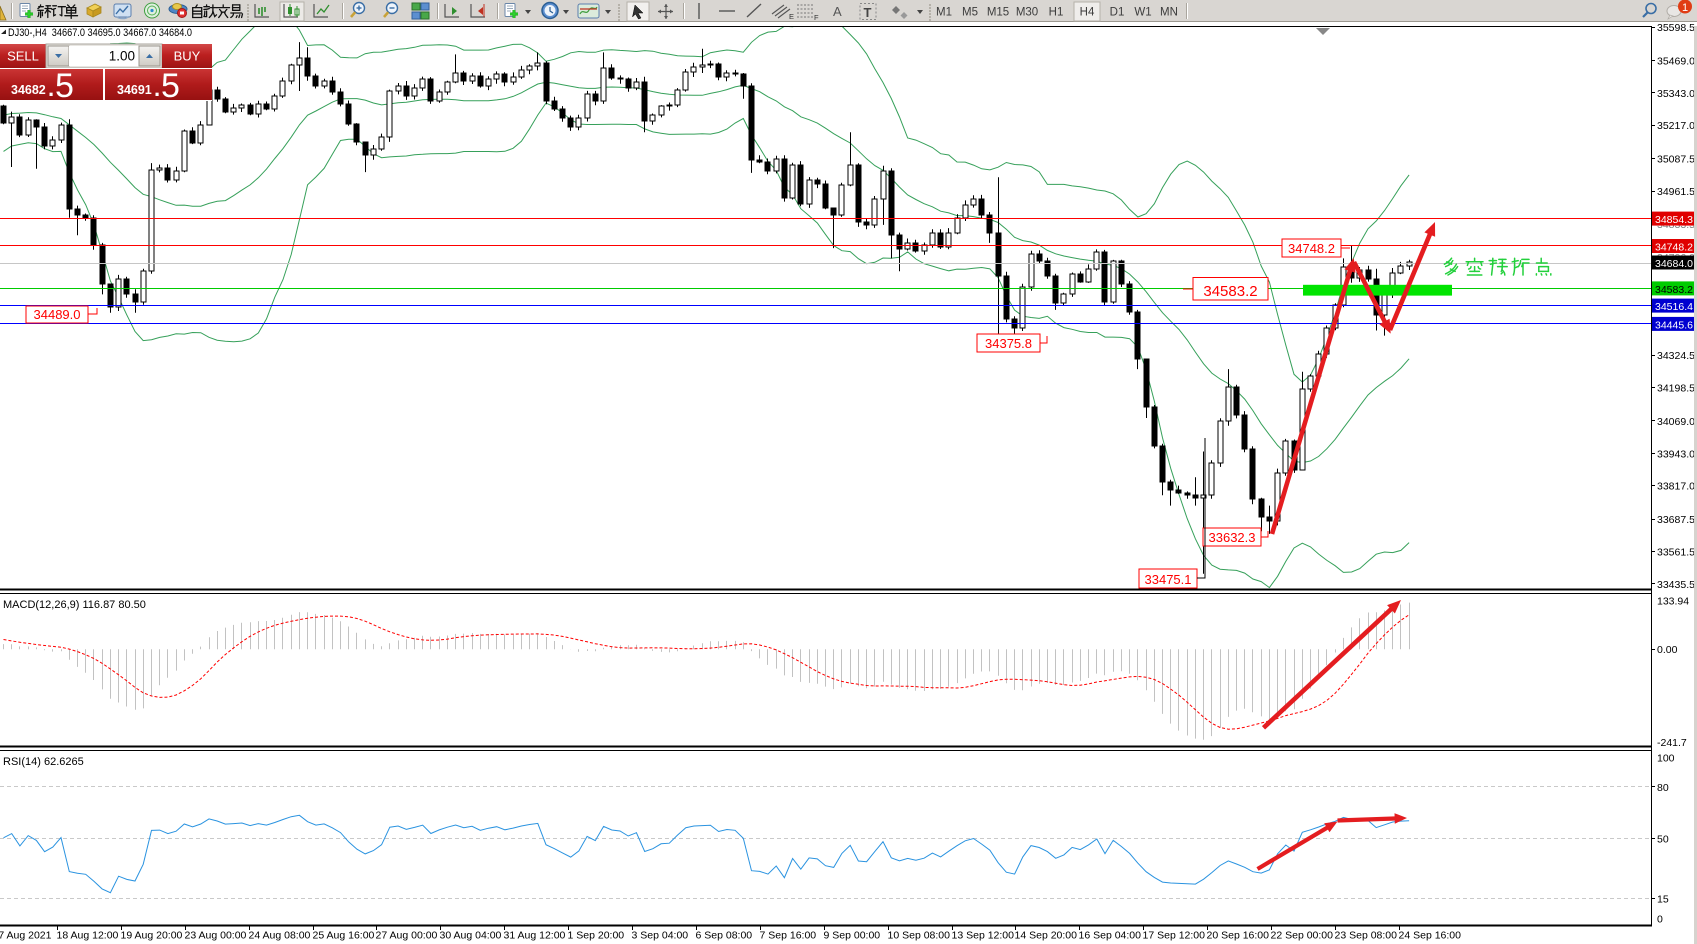 The width and height of the screenshot is (1697, 944). I want to click on svg-text: T, so click(868, 12).